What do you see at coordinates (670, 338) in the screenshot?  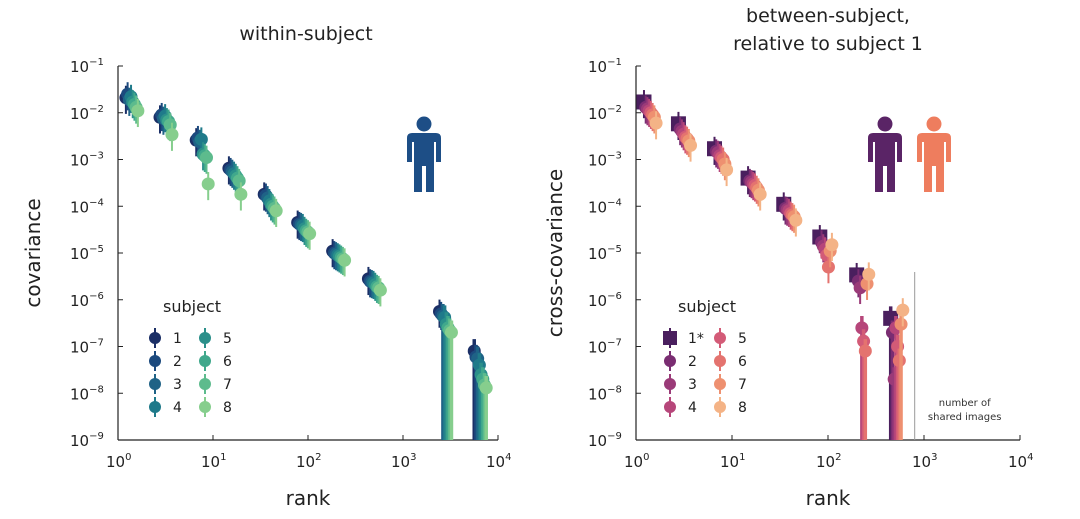 I see `legend-marker-square` at bounding box center [670, 338].